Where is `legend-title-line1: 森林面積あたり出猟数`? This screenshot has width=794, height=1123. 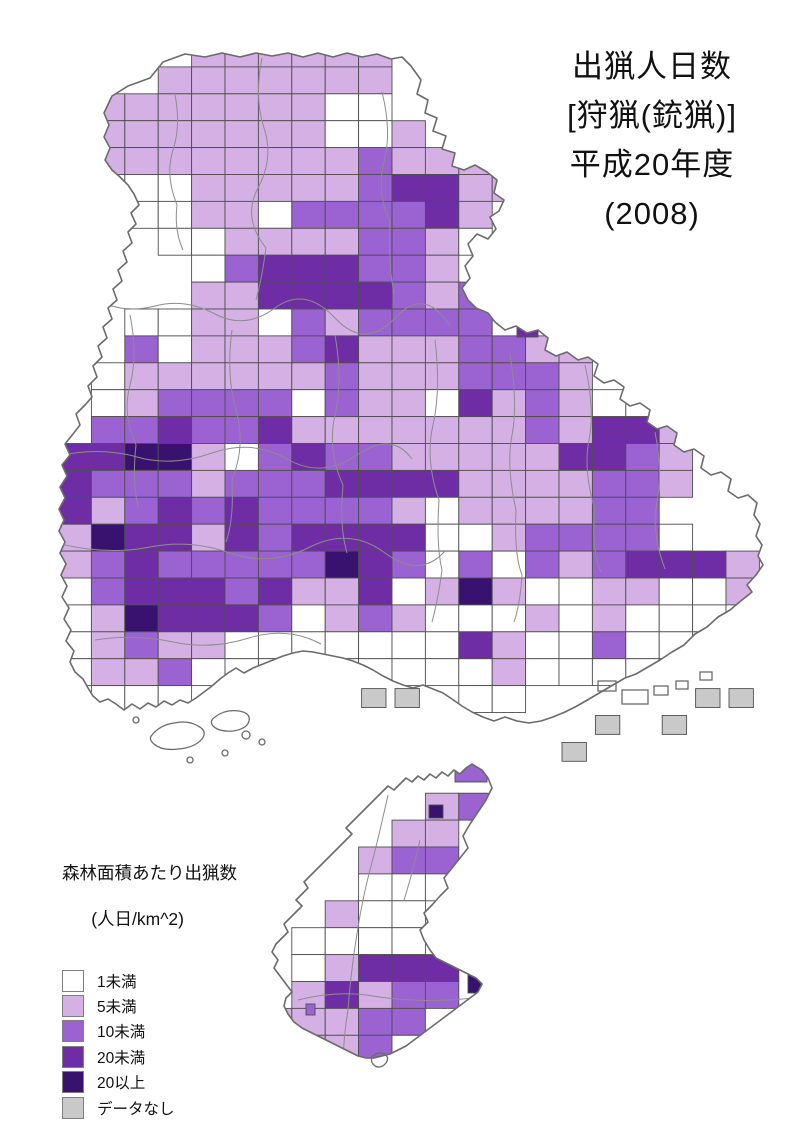
legend-title-line1: 森林面積あたり出猟数 is located at coordinates (149, 873).